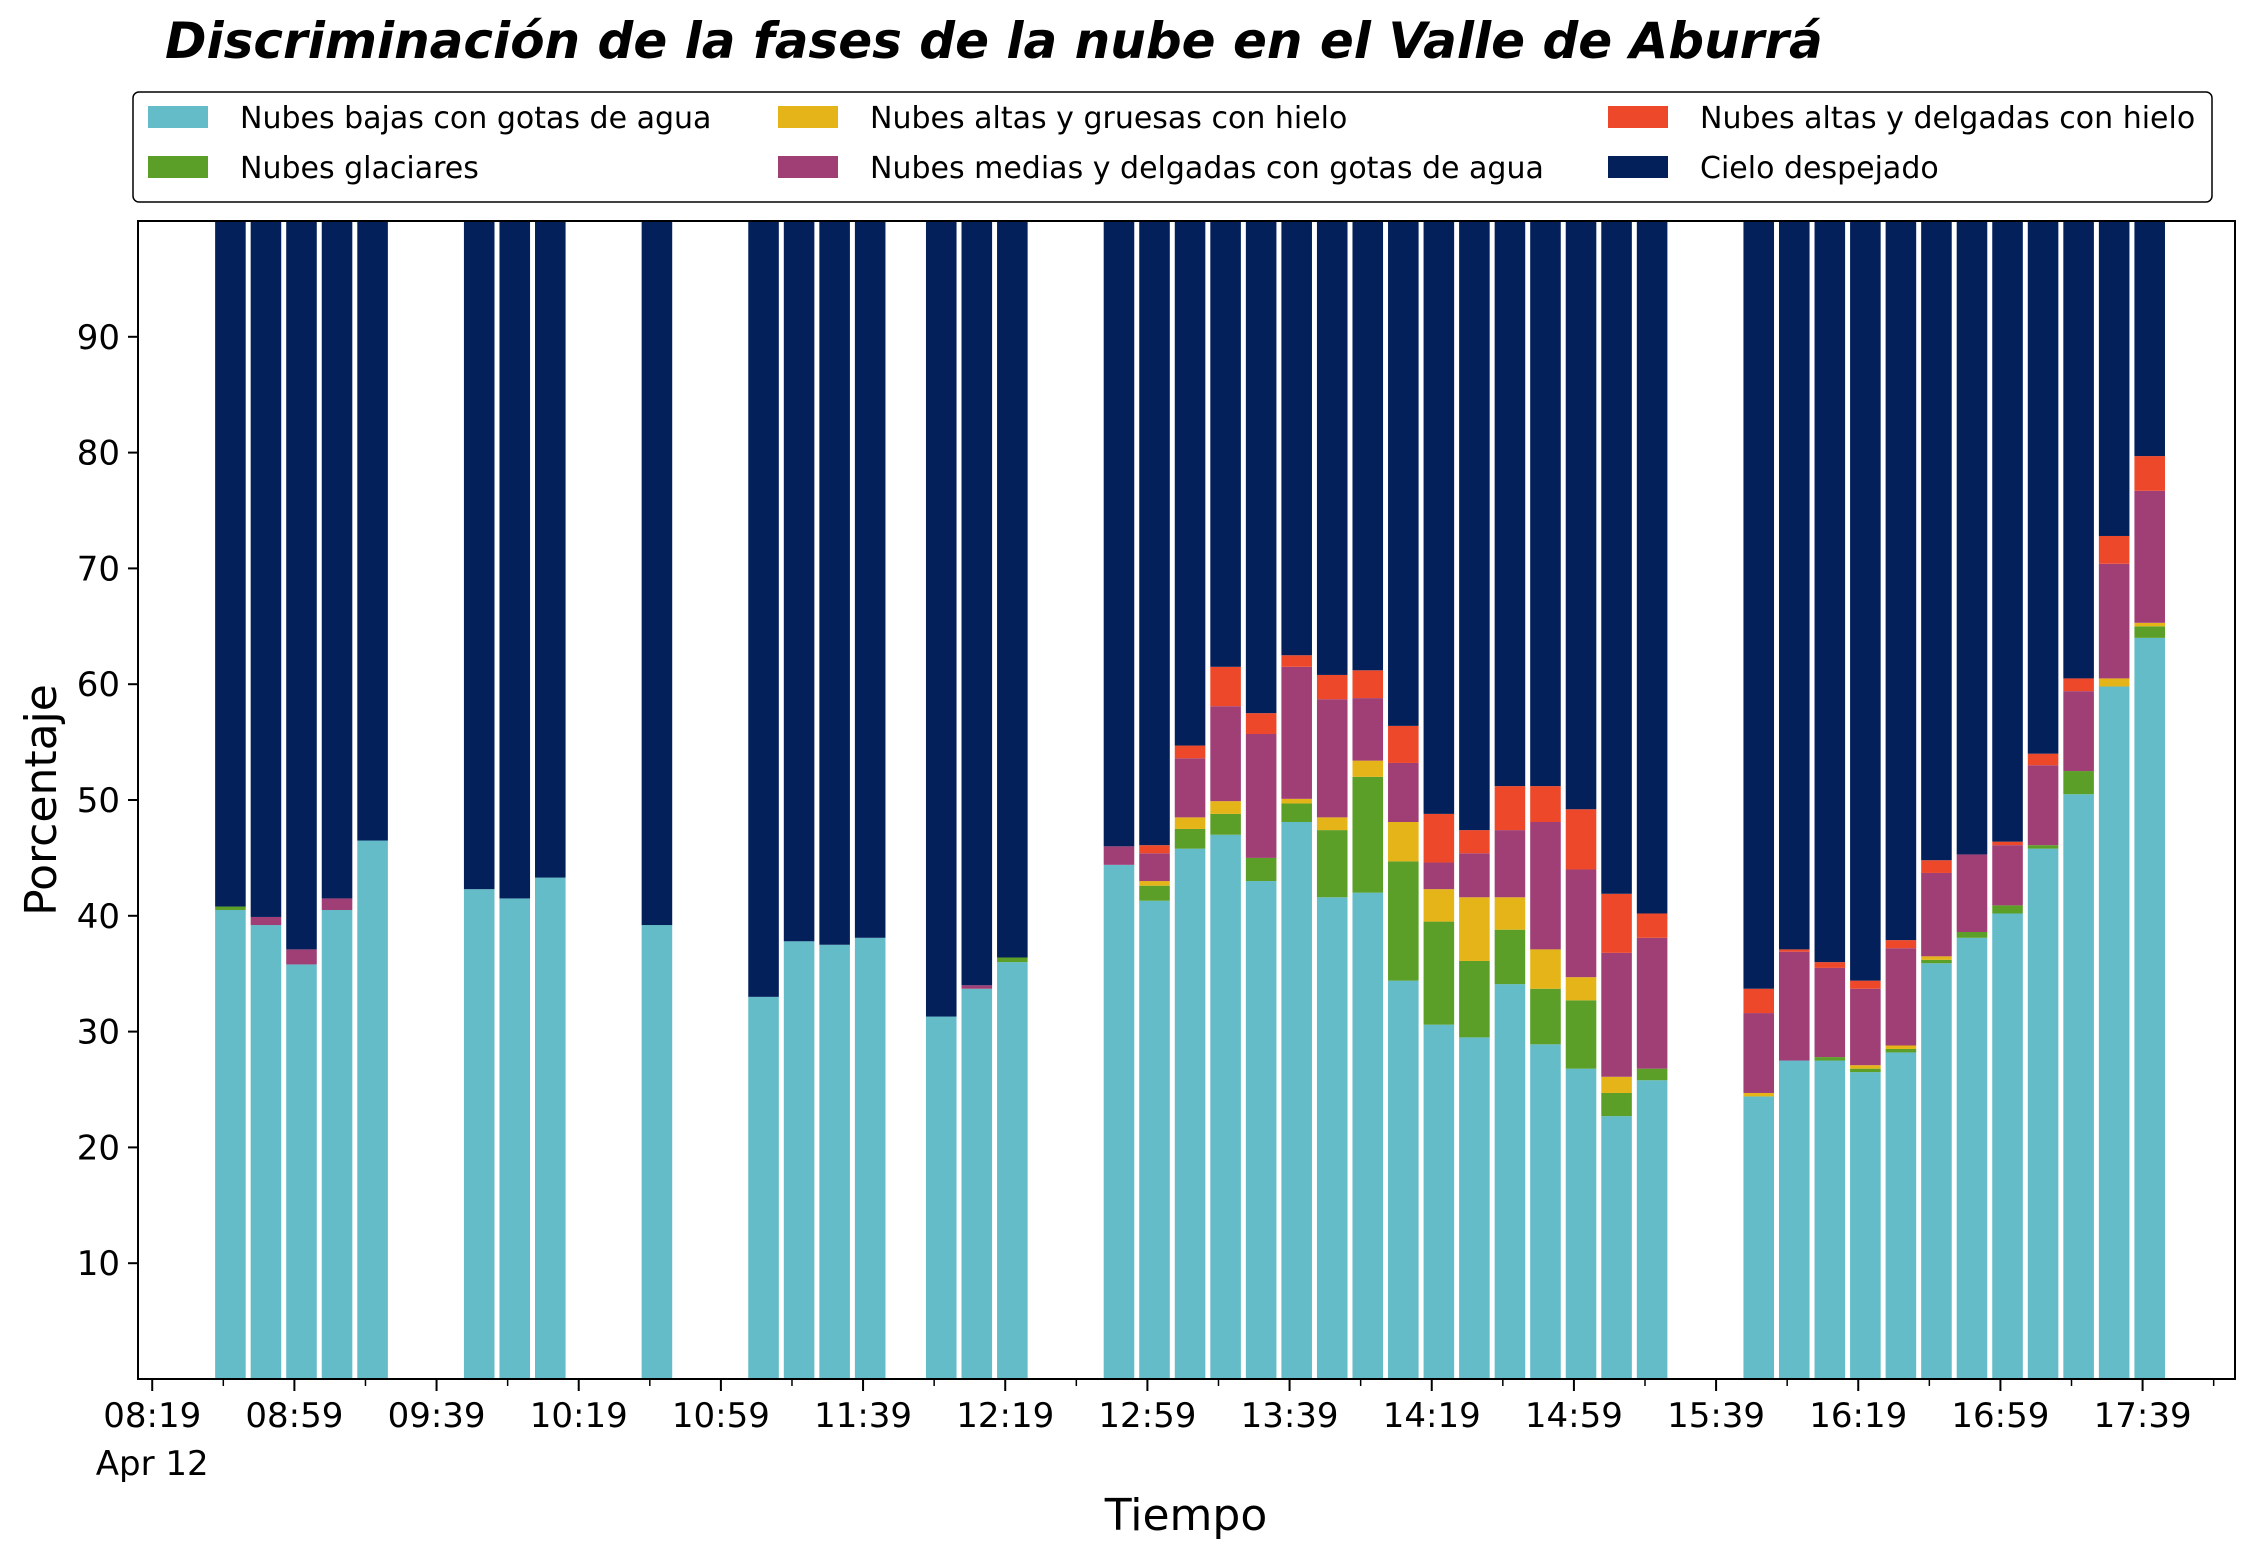  What do you see at coordinates (1186, 1515) in the screenshot?
I see `x-axis-label: Tiempo` at bounding box center [1186, 1515].